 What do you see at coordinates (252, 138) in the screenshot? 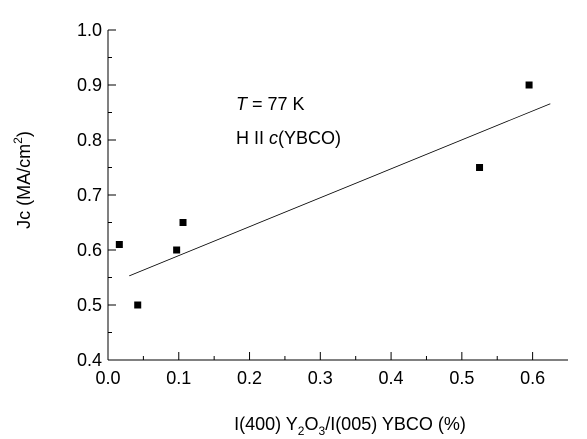
I see `annotation-field-prefix: H II` at bounding box center [252, 138].